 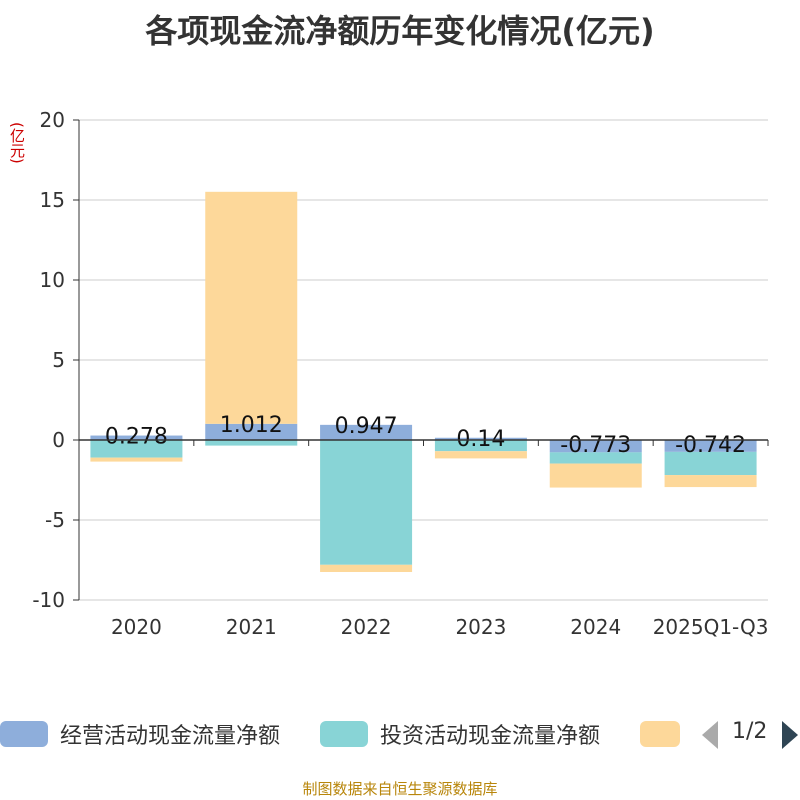 I want to click on y-tick-label: 15, so click(x=52, y=200).